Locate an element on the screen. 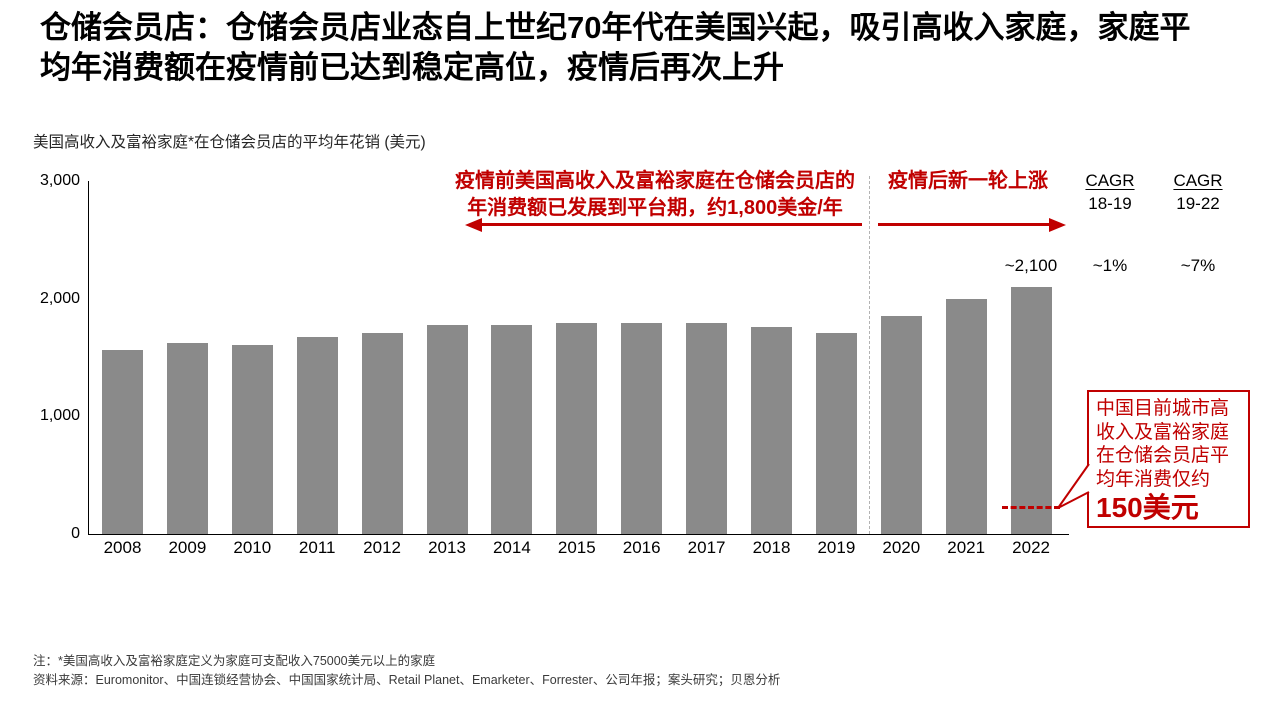  y-axis-tick-label: 1,000 is located at coordinates (59, 416).